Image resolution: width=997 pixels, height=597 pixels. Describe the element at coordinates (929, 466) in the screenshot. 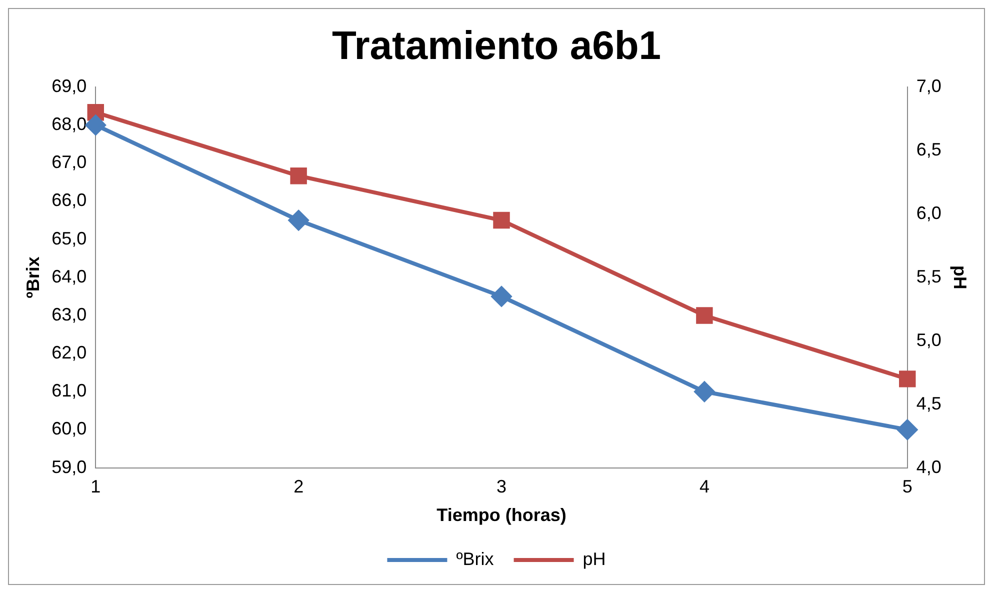

I see `y2-tick-label: 4,0` at that location.